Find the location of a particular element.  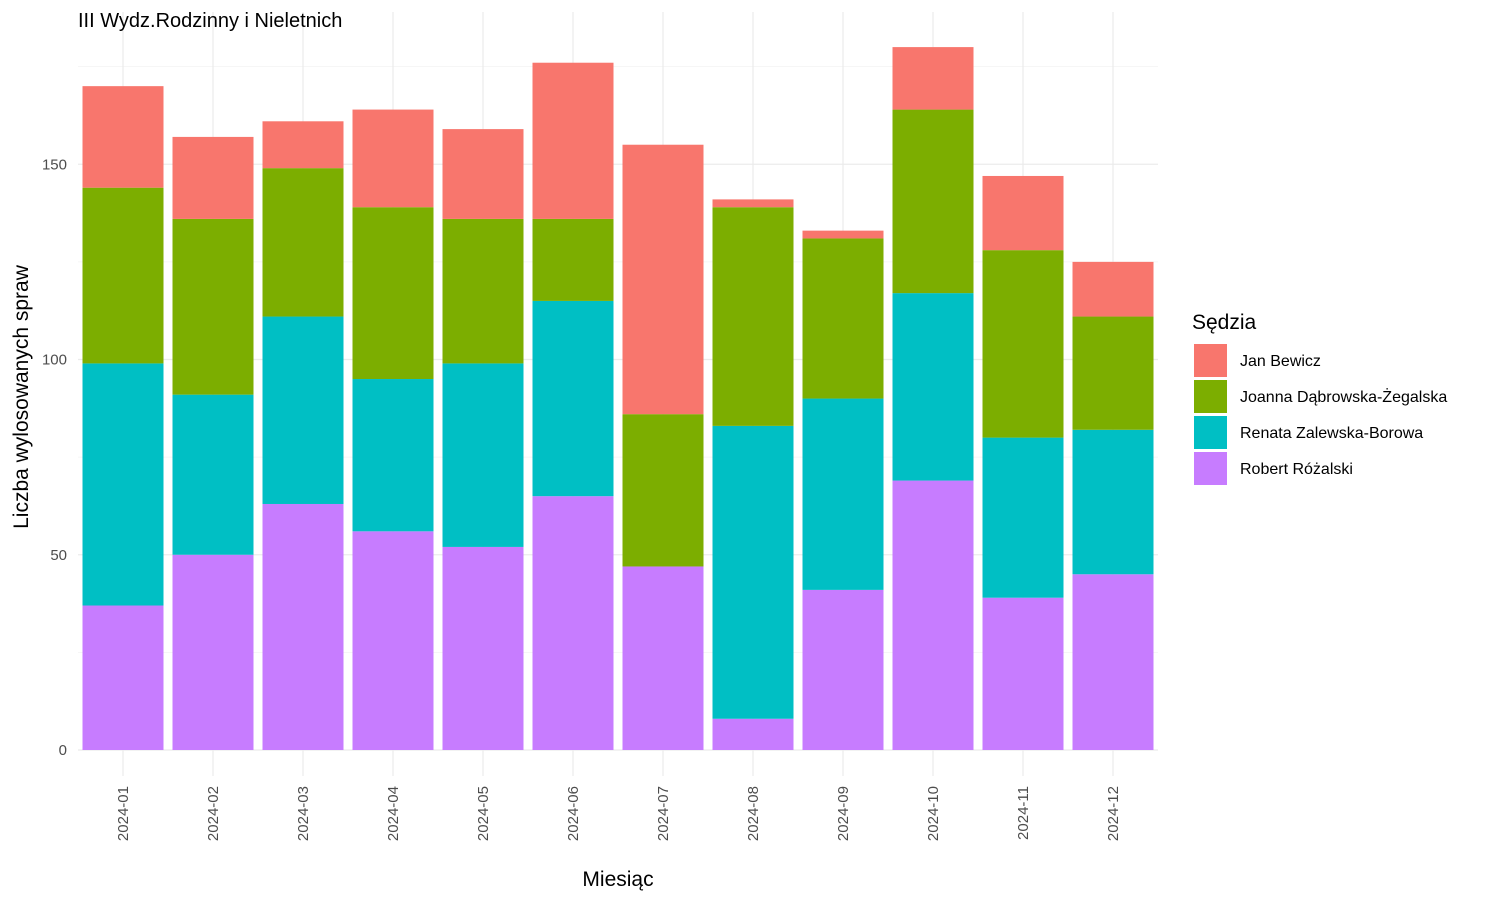

x-tick-label: 2024-07 is located at coordinates (663, 813).